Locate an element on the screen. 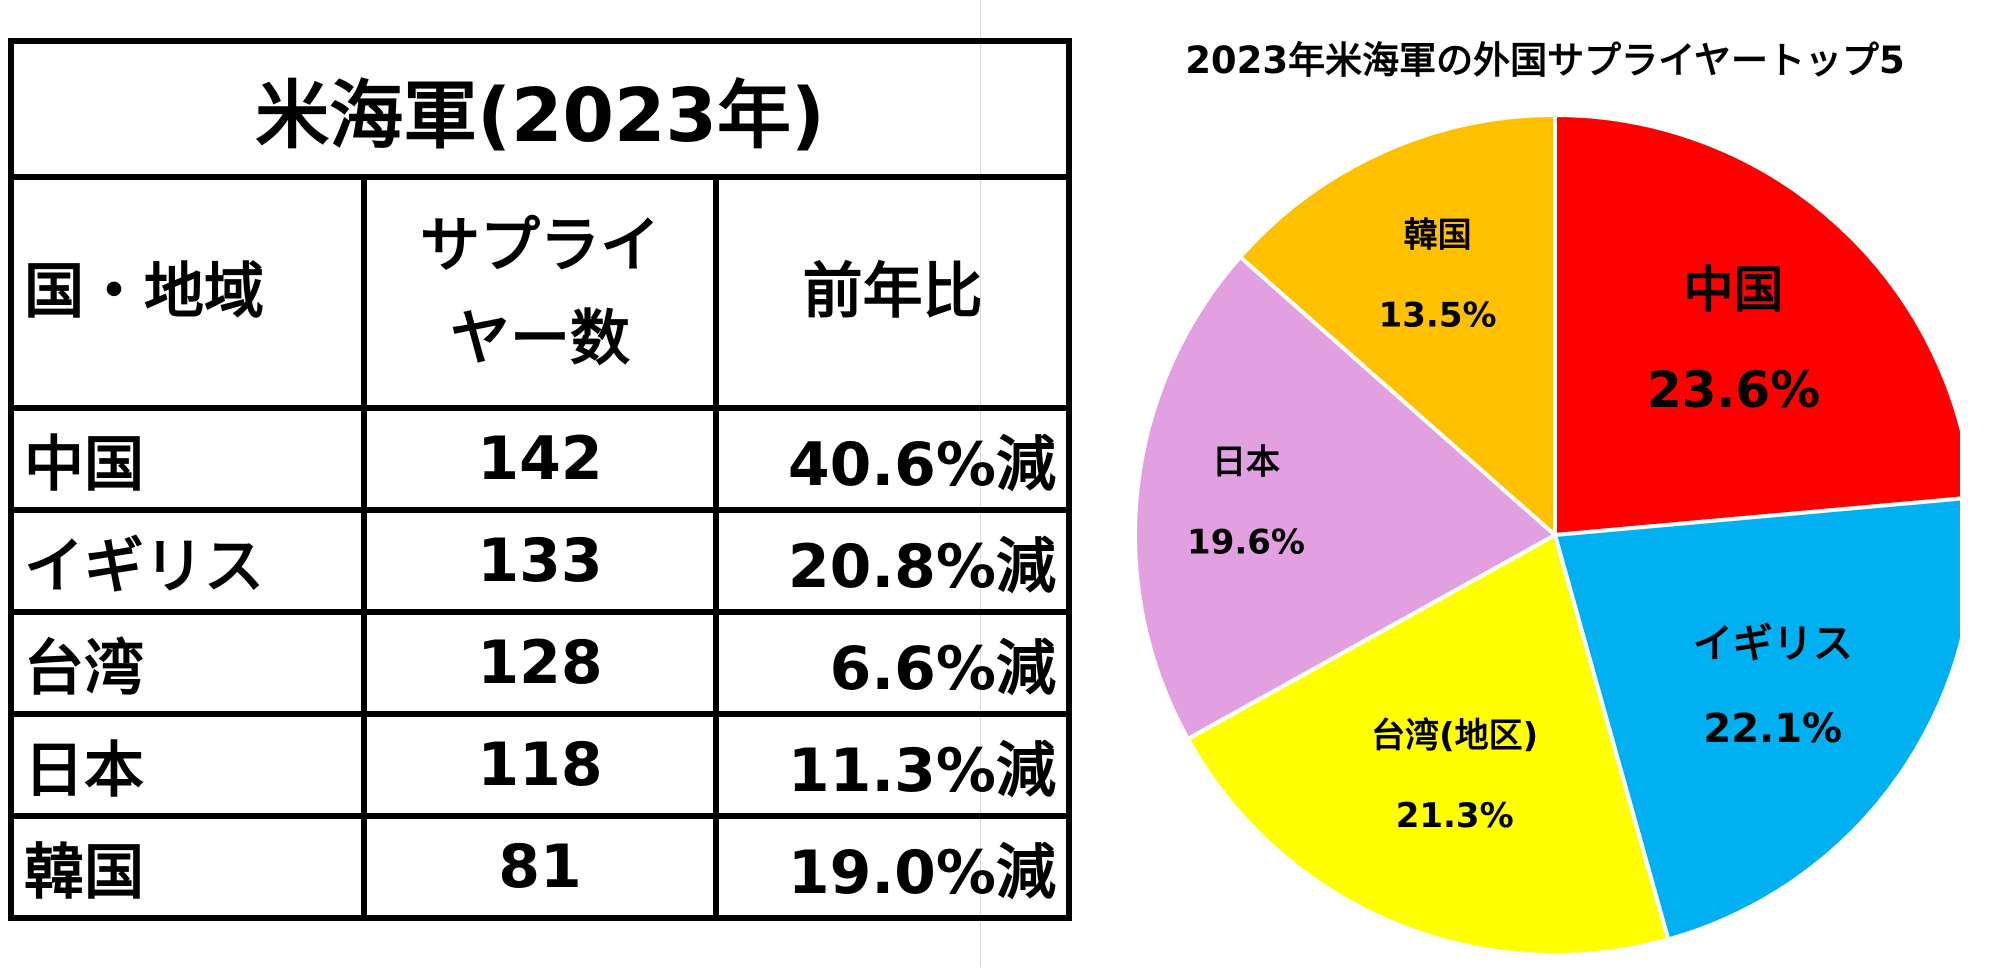 This screenshot has height=970, width=2000. slice-value-label: 13.5% is located at coordinates (1438, 316).